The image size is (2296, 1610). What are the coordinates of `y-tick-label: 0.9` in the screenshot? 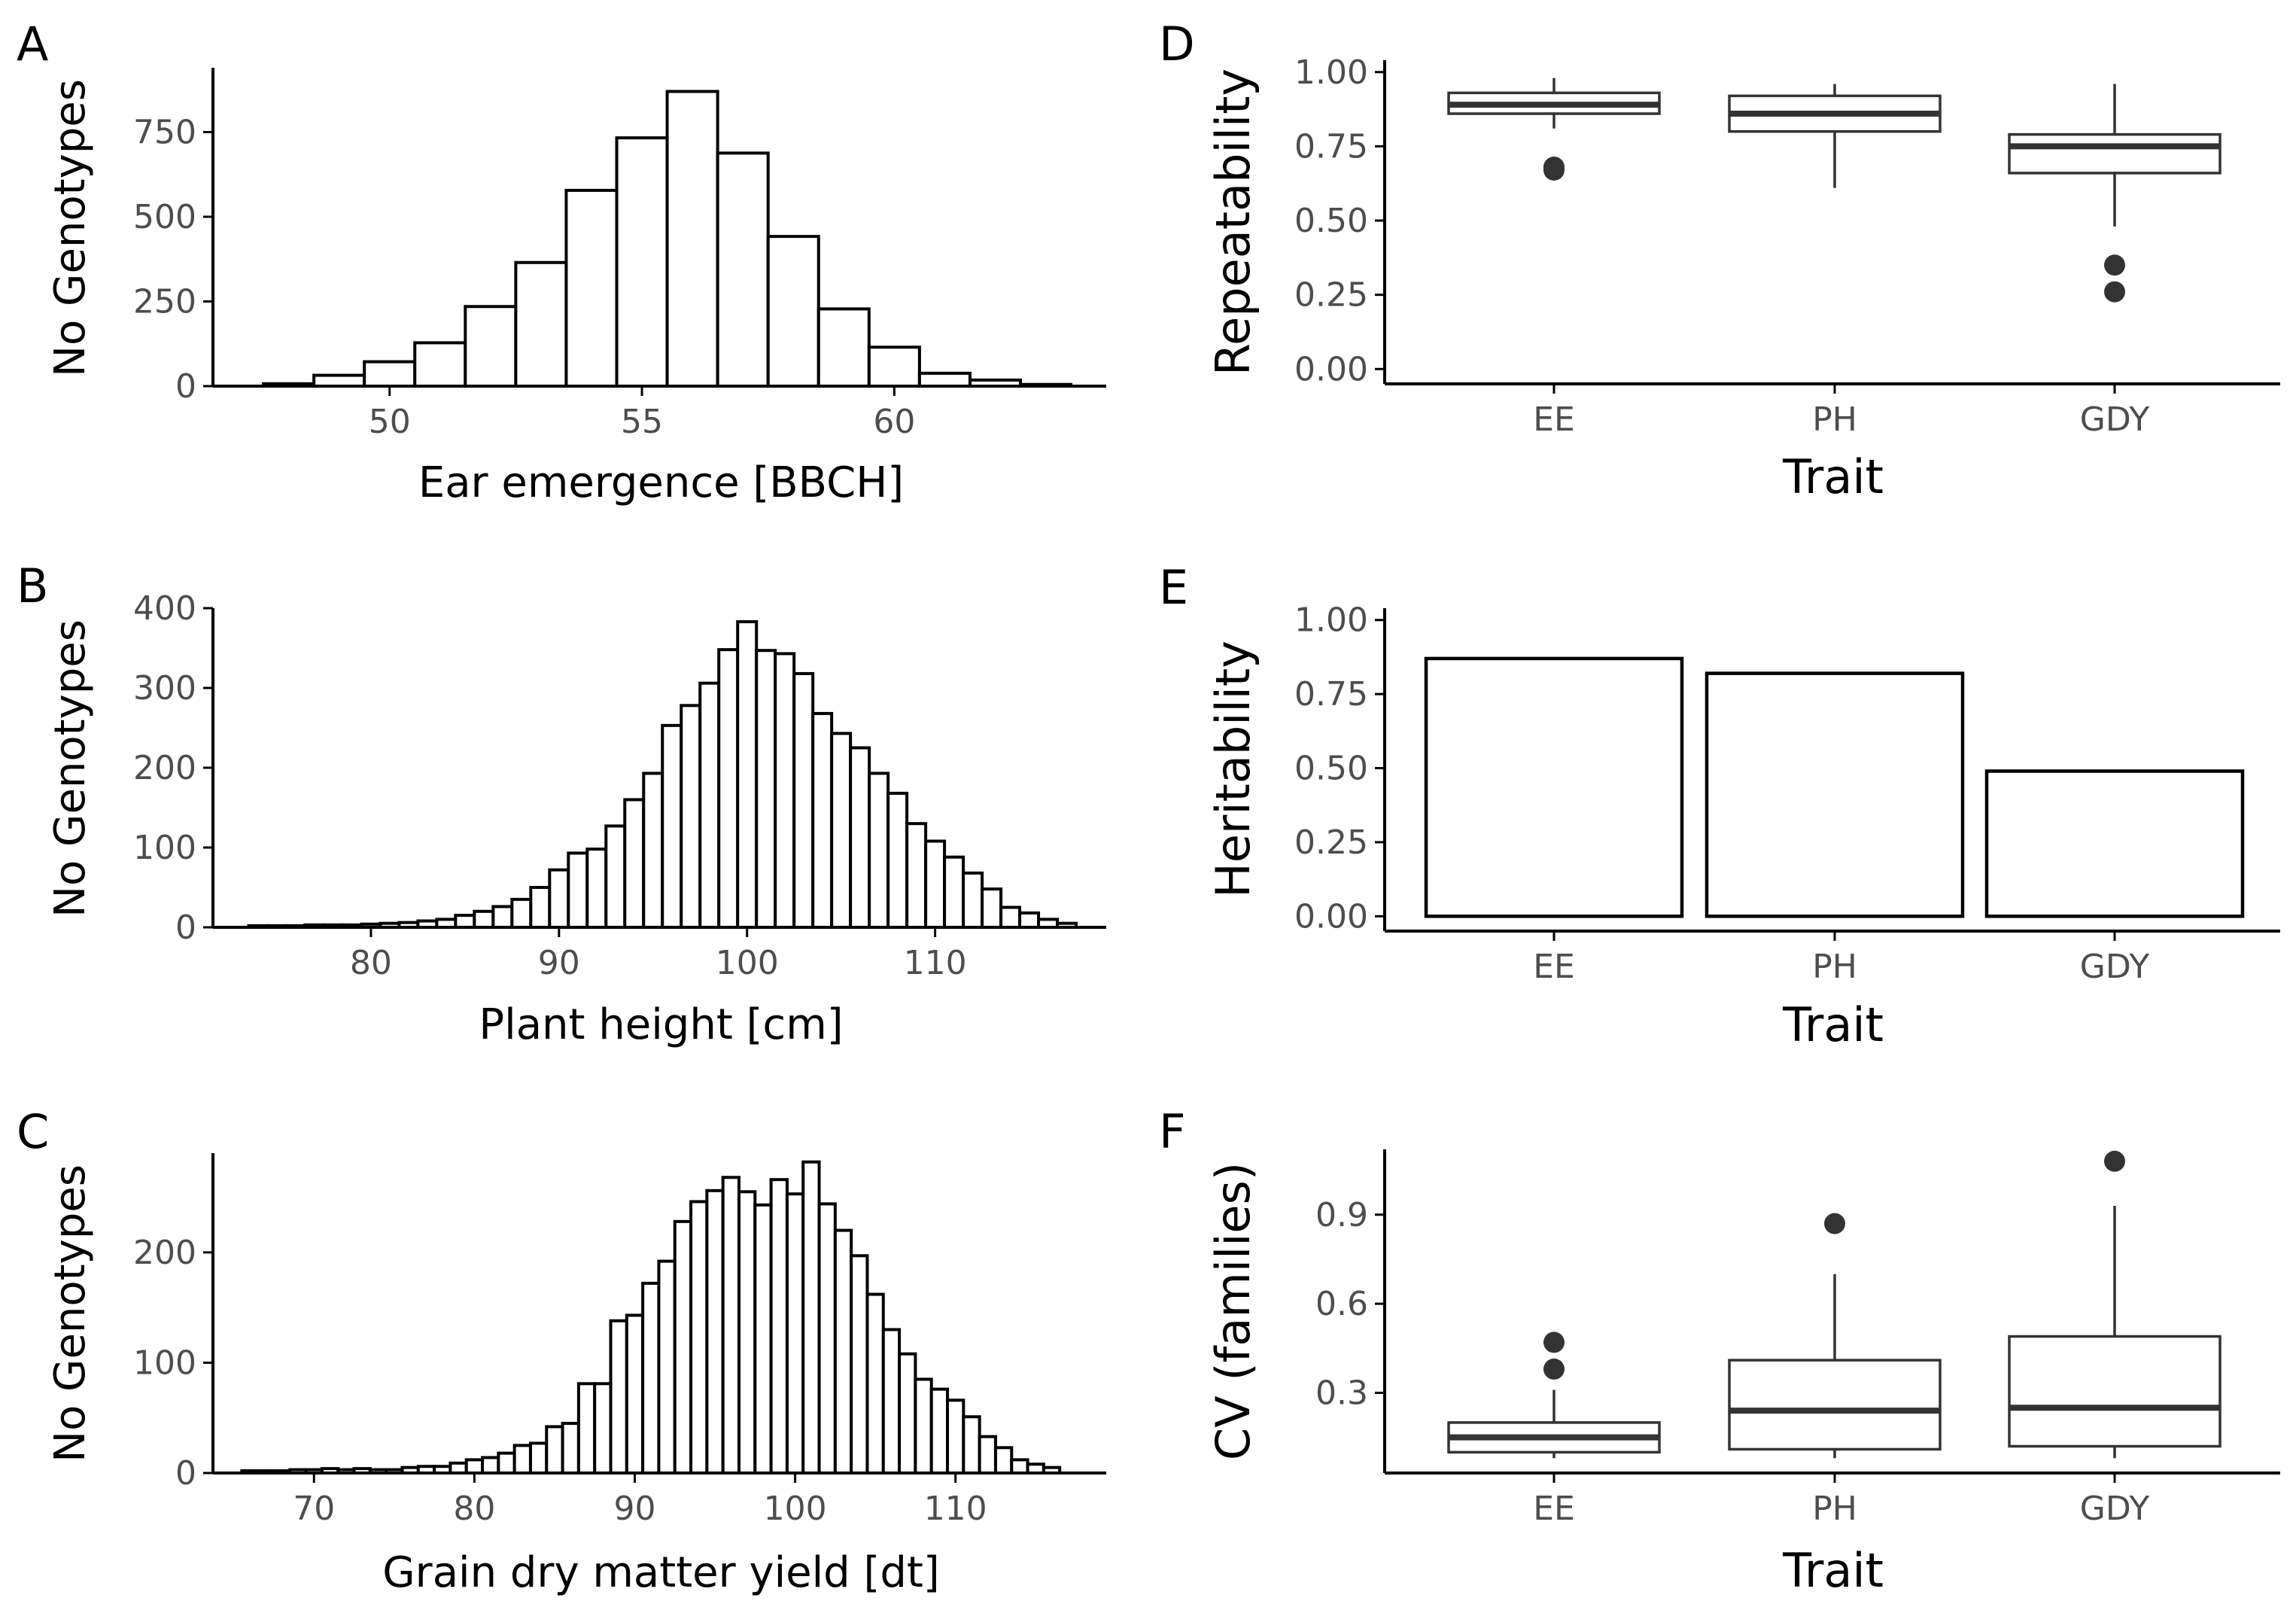 It's located at (1341, 1215).